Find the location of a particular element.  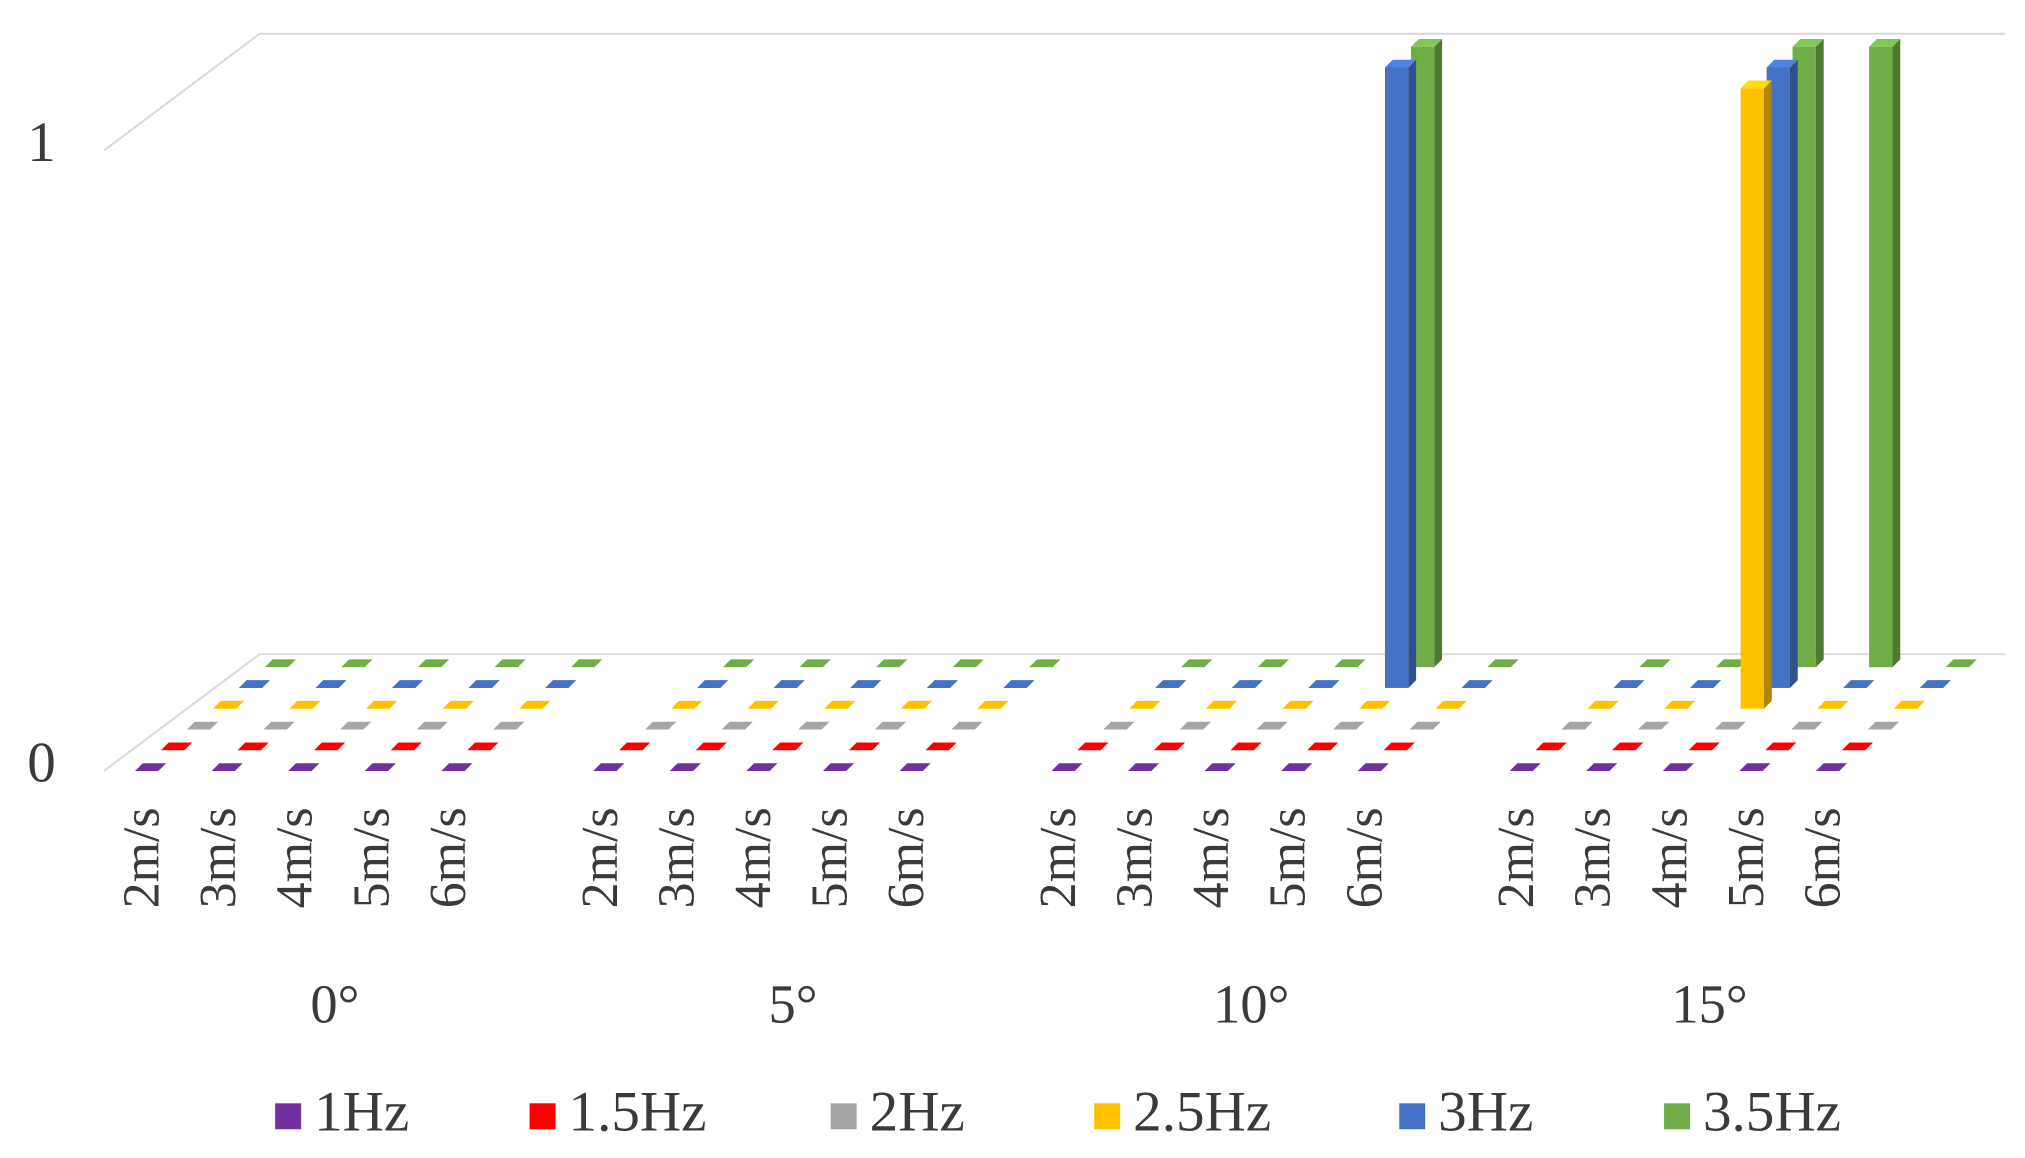

legend-label: 1.5Hz is located at coordinates (638, 1112).